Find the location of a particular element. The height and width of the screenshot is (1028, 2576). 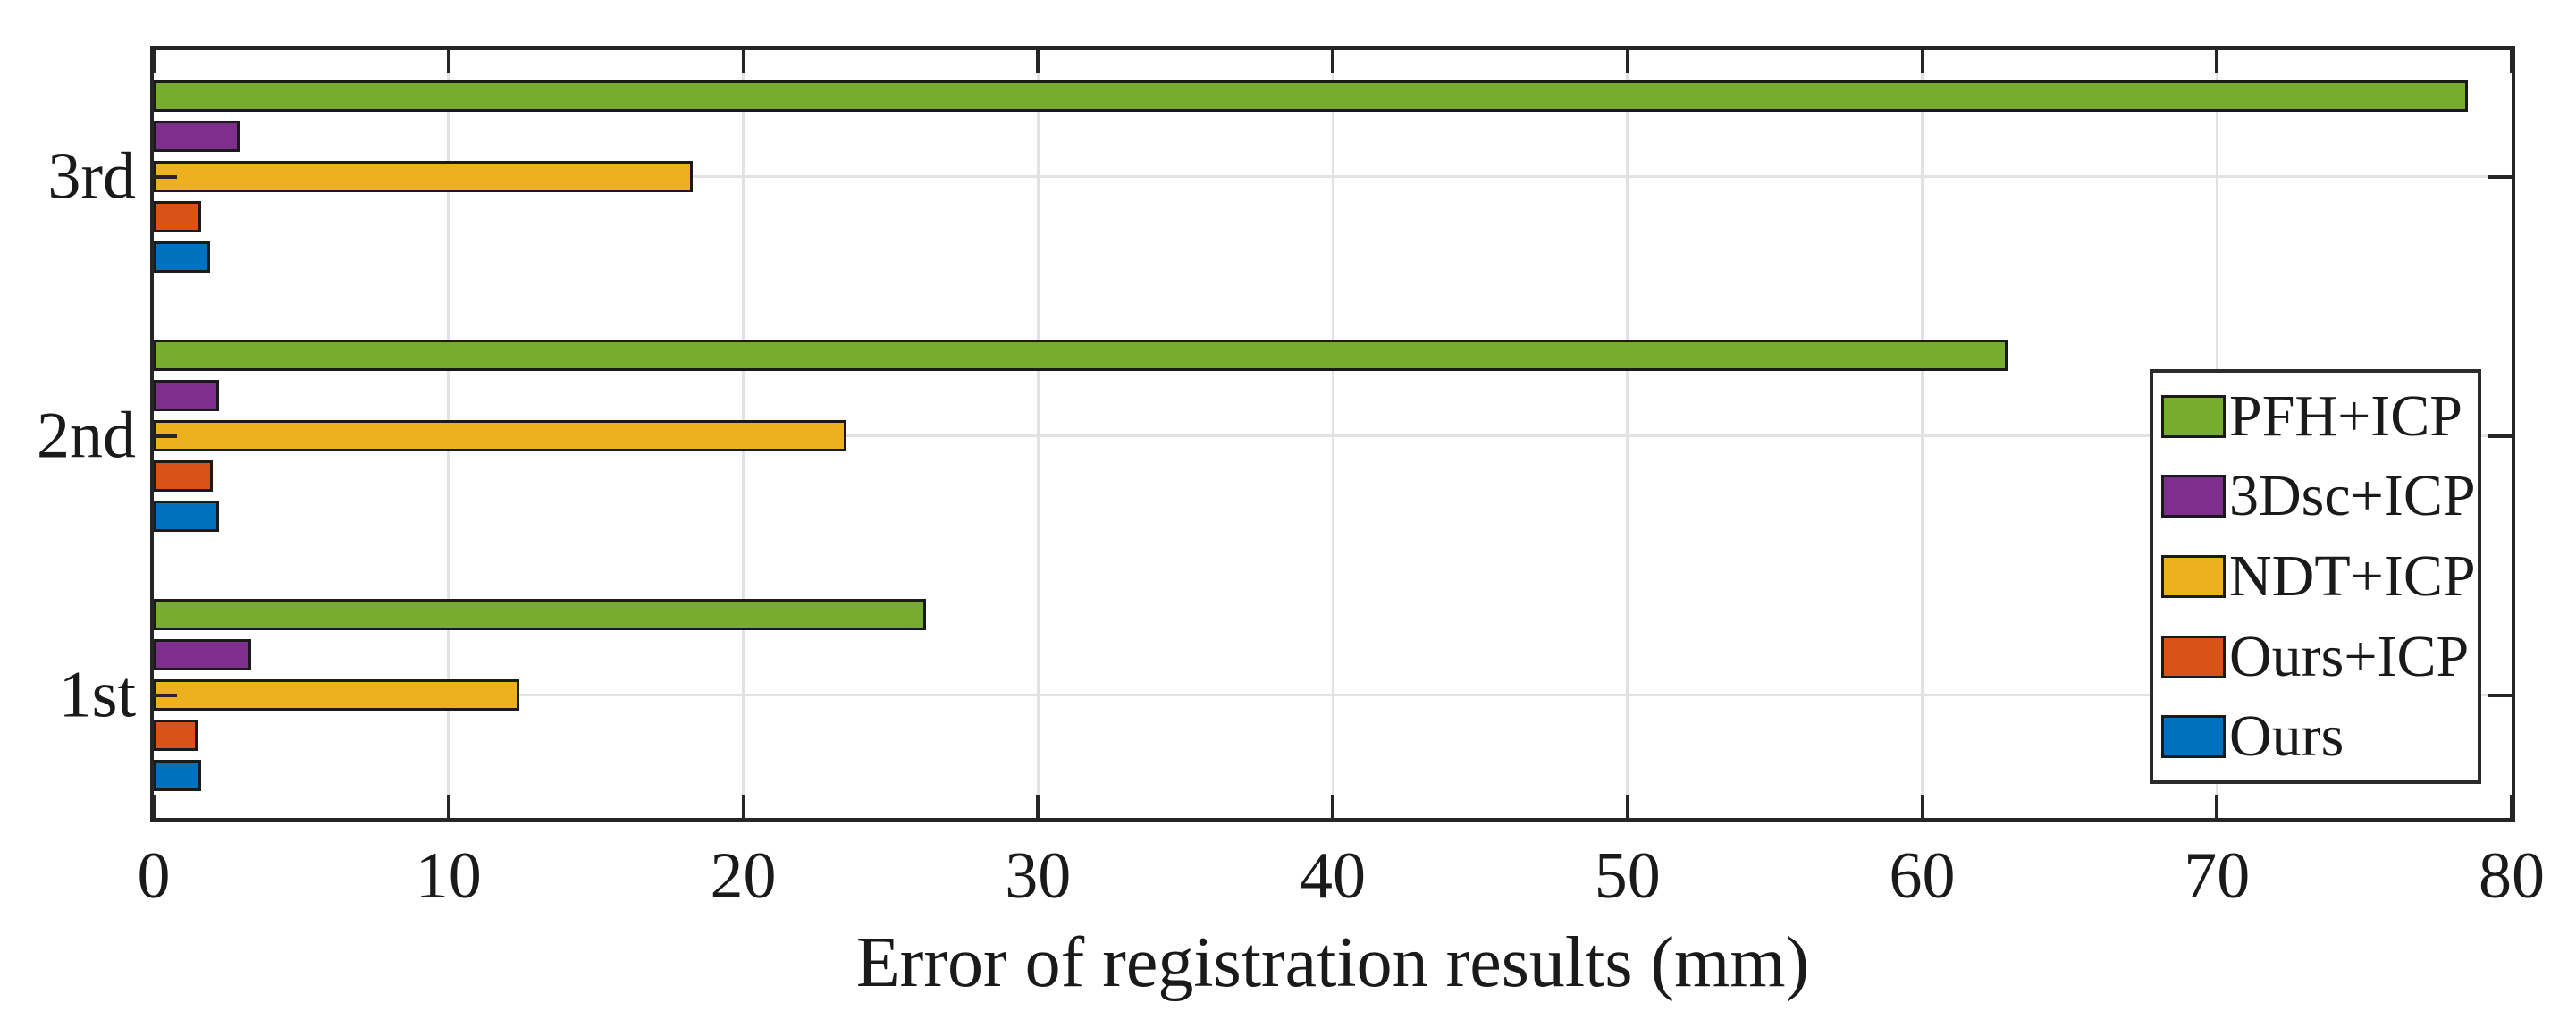

bar-ndt-icp-3rd is located at coordinates (424, 176).